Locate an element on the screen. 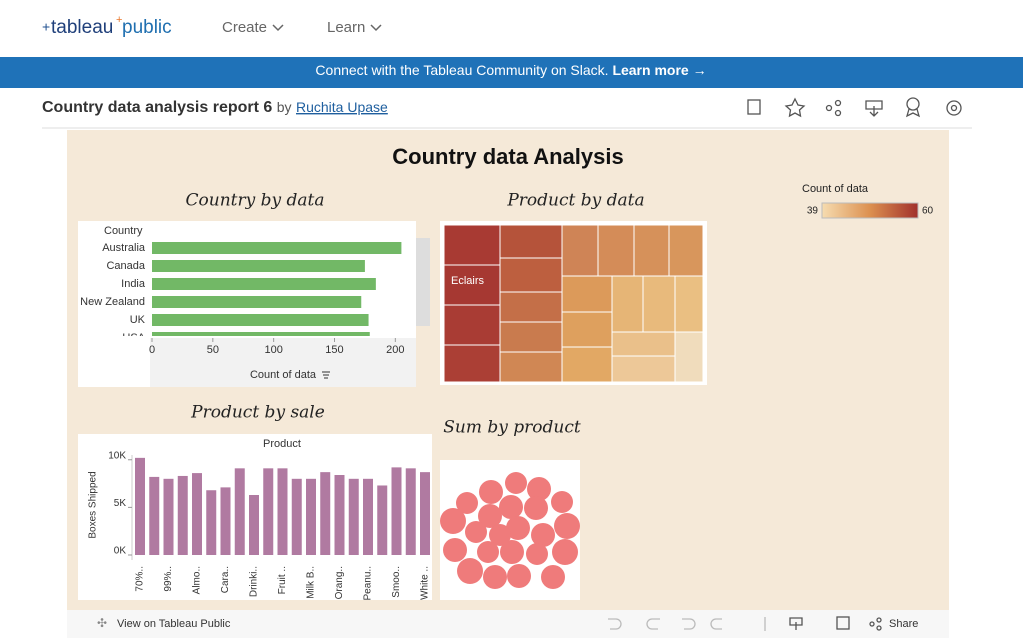  x-tick-label: White .. is located at coordinates (425, 583).